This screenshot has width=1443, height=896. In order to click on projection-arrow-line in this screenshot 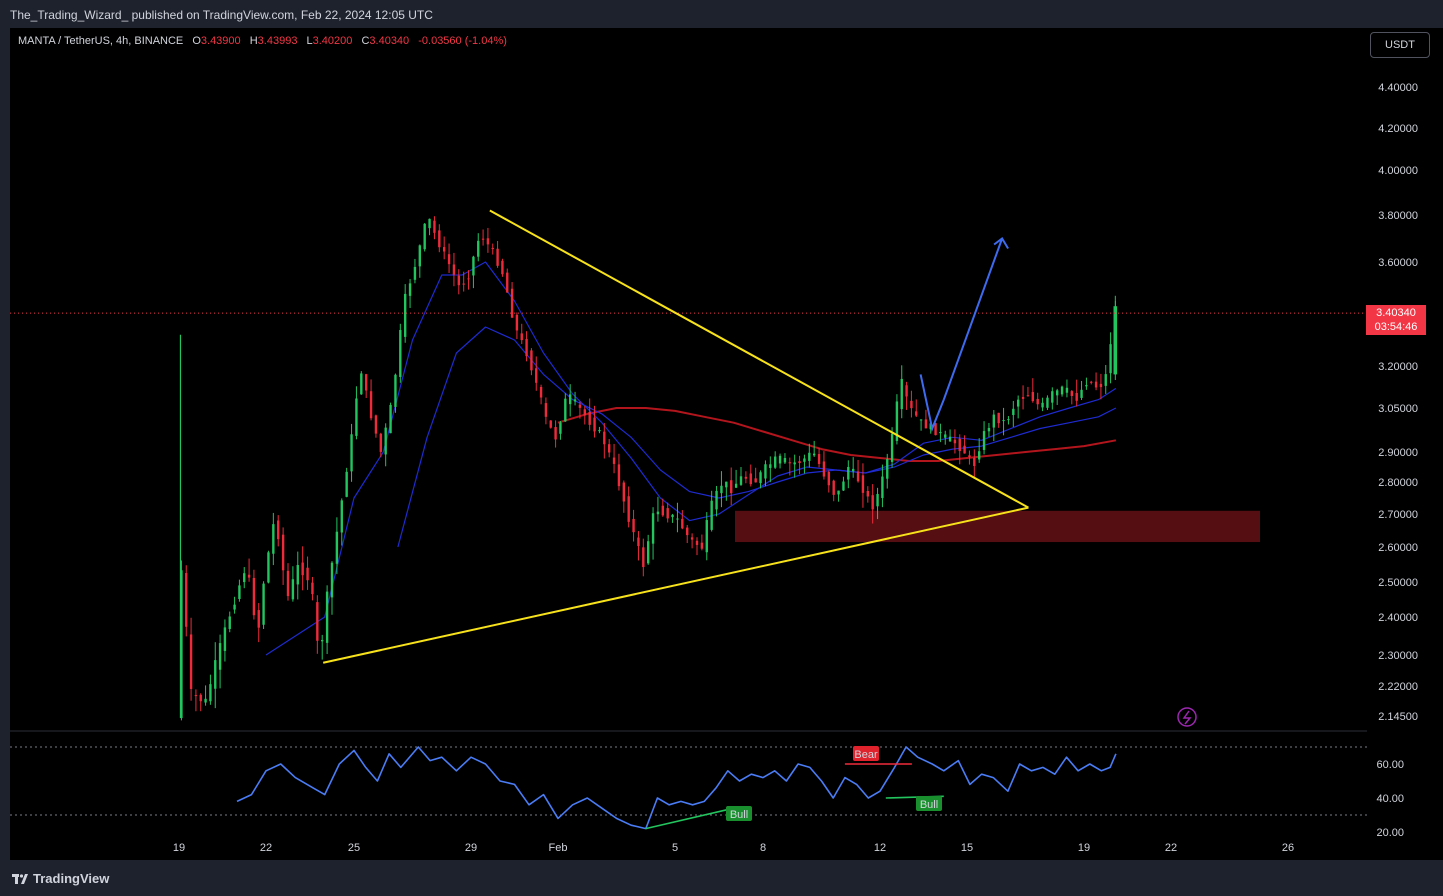, I will do `click(973, 319)`.